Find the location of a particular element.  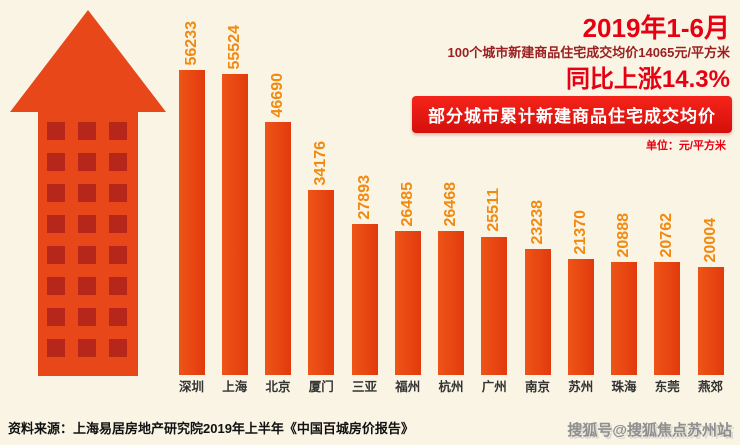

bar-group: 46690 北京 is located at coordinates (278, 200).